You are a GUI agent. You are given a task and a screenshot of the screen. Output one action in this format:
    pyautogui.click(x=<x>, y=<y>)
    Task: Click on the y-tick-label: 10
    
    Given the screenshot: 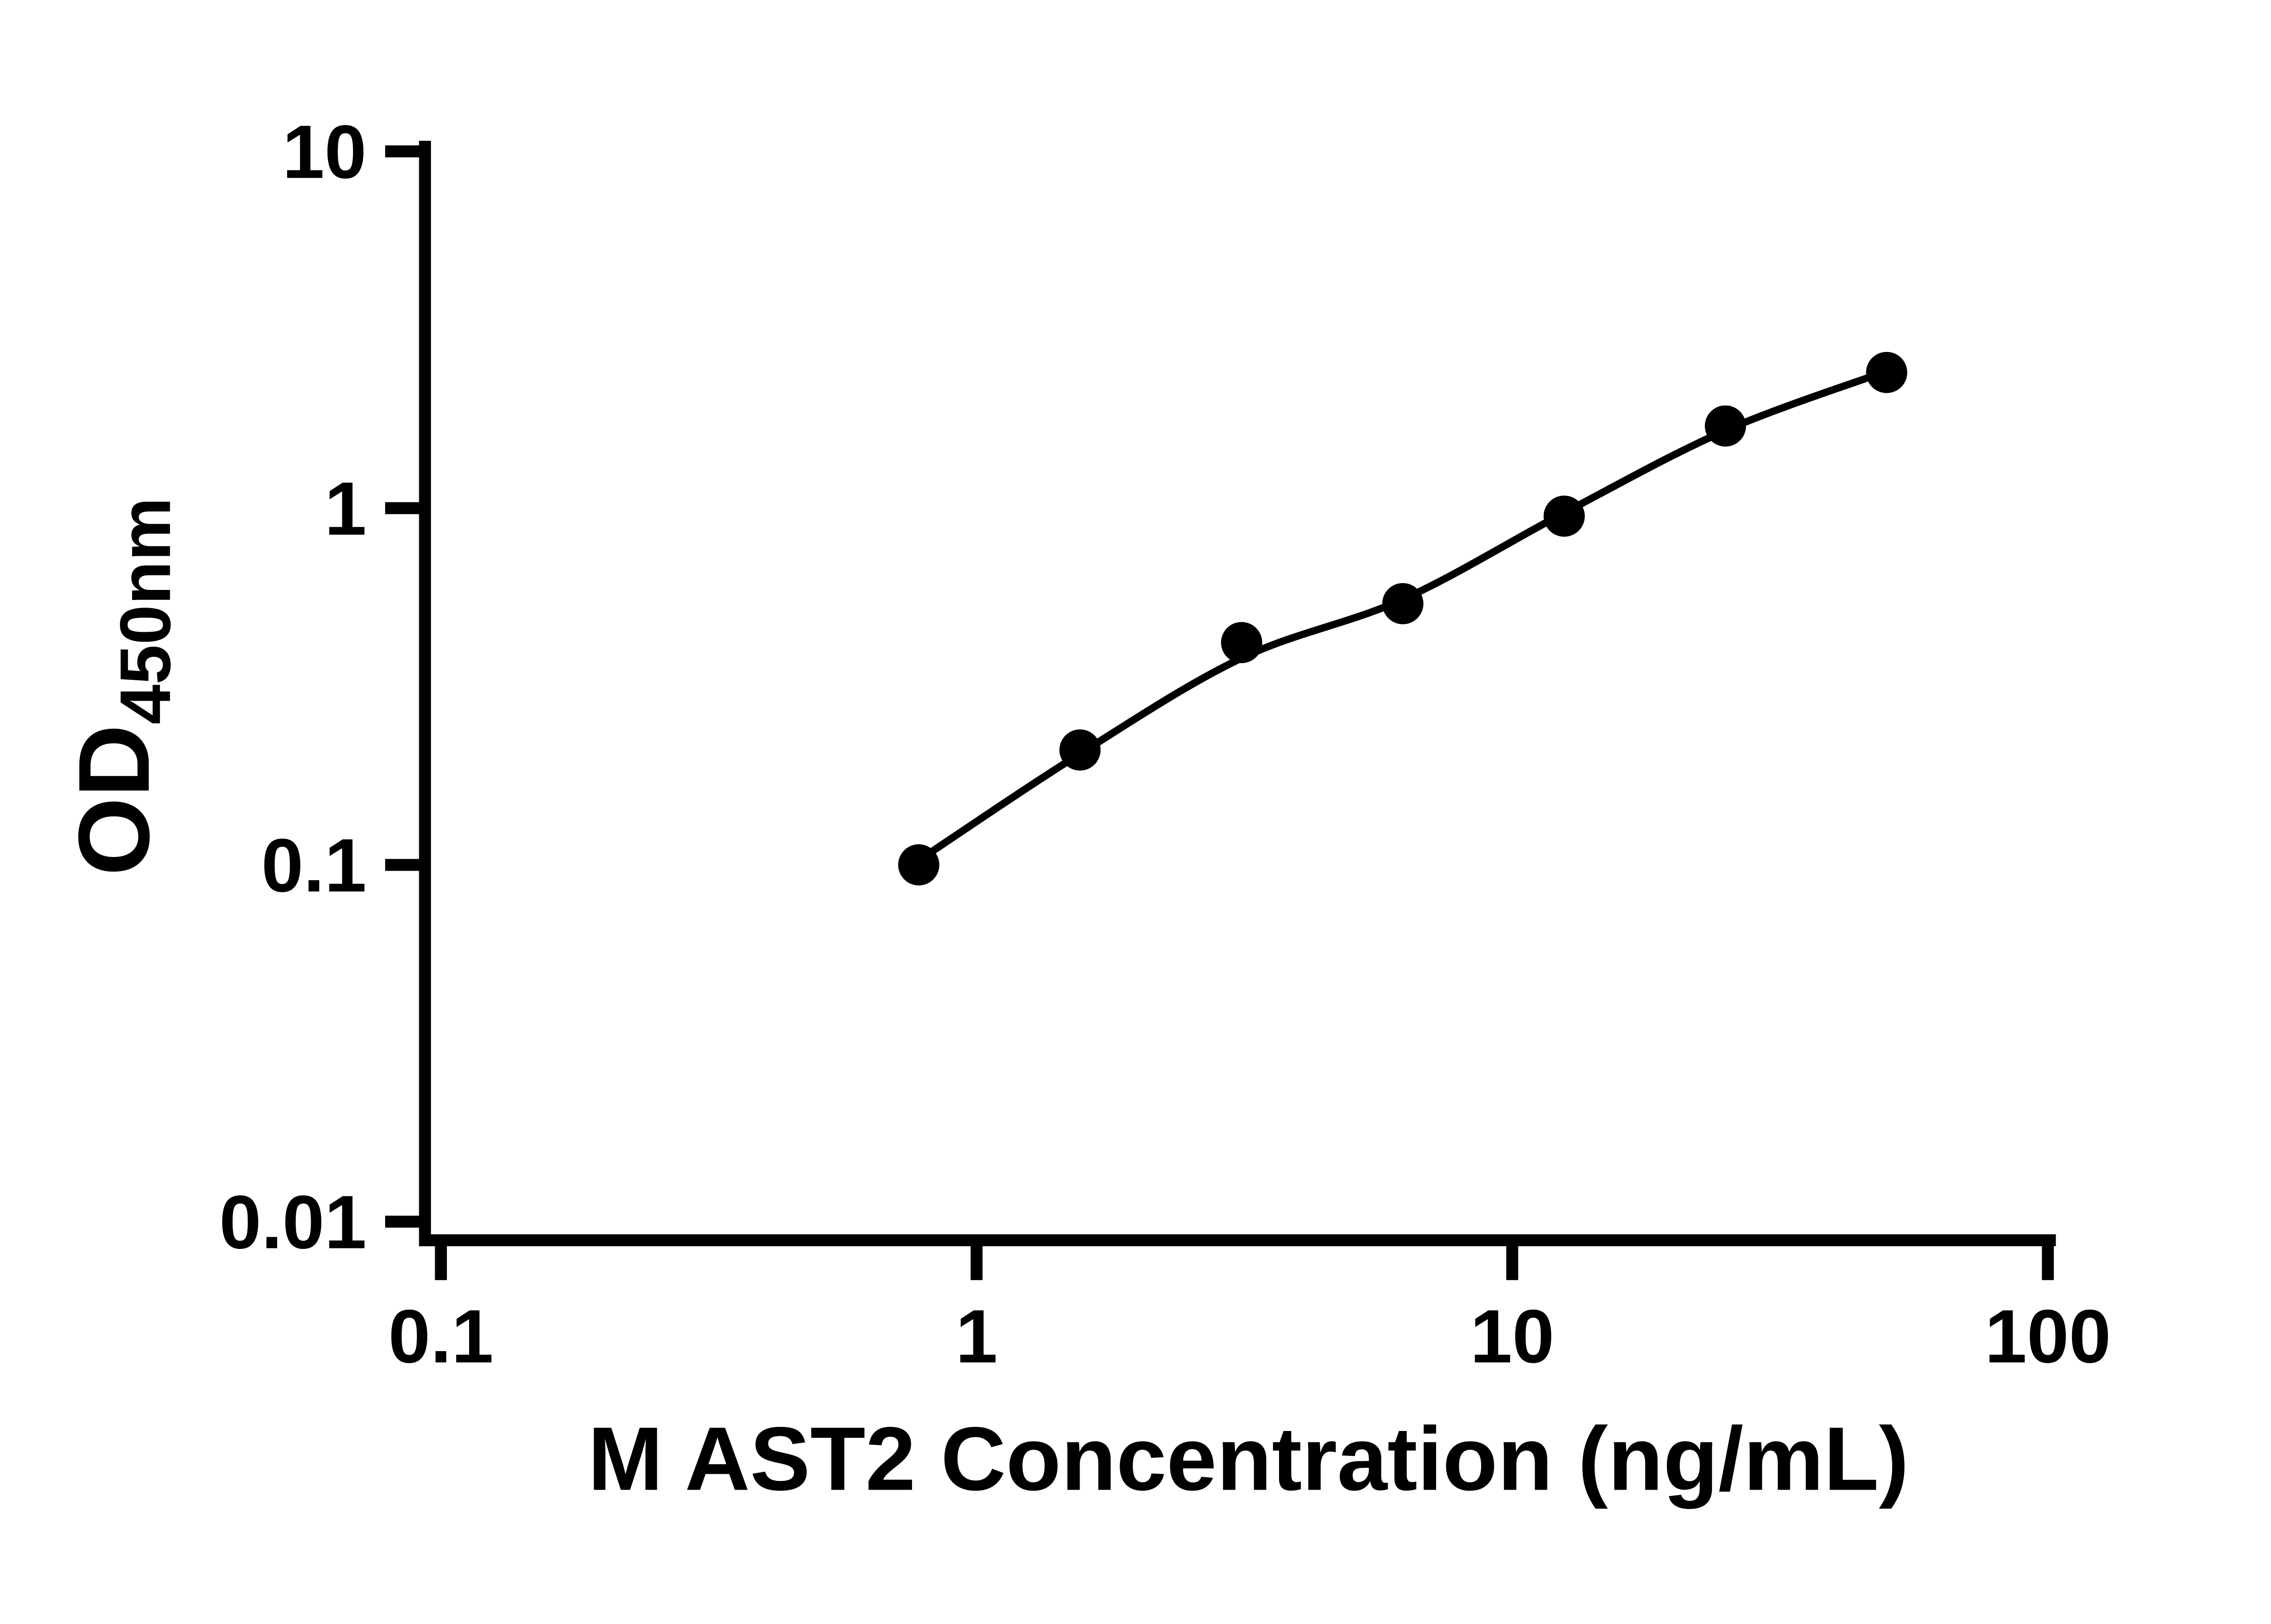 What is the action you would take?
    pyautogui.click(x=325, y=152)
    